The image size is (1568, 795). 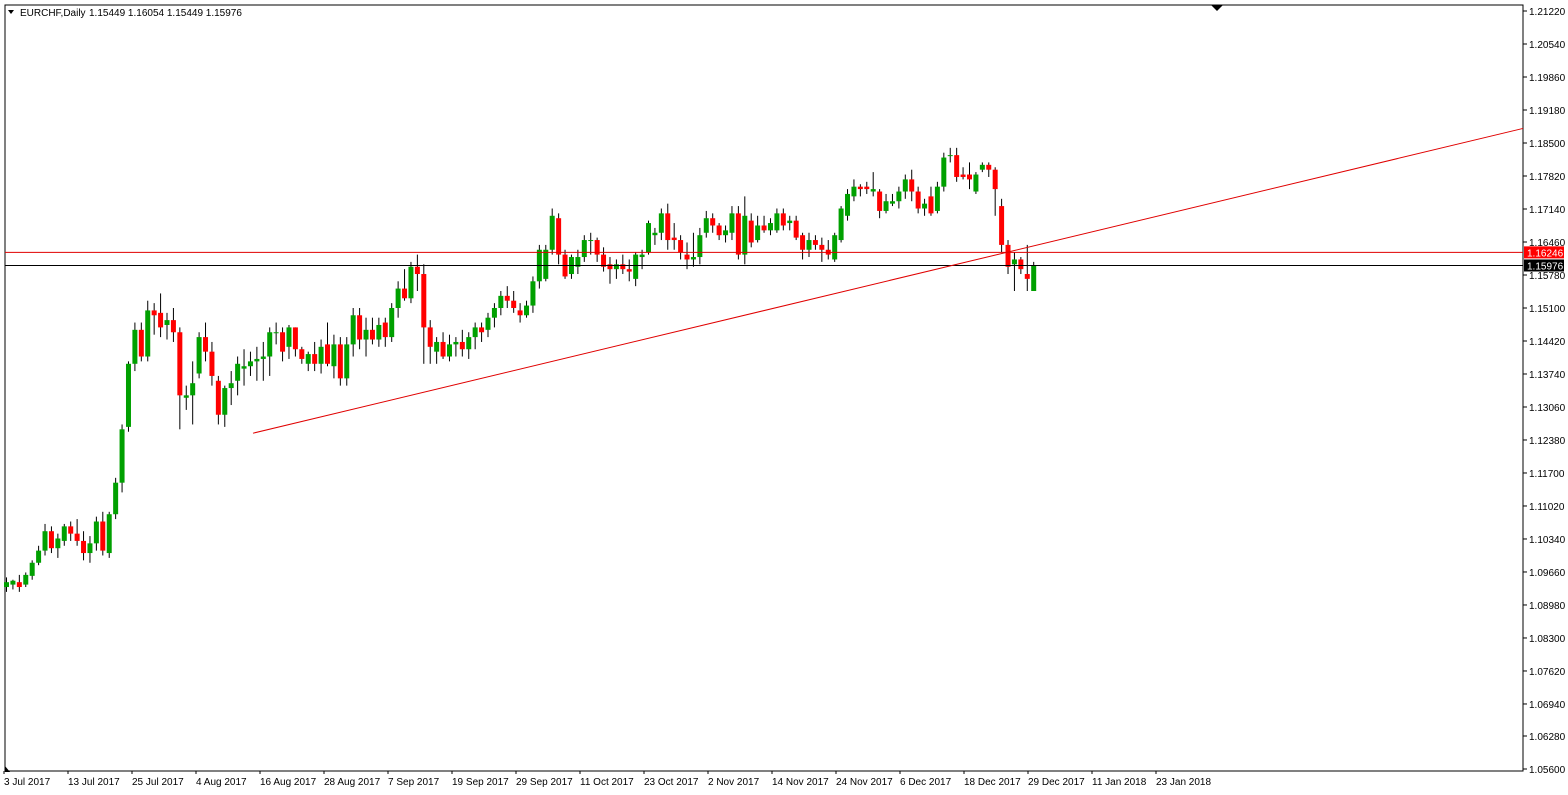 What do you see at coordinates (1547, 12) in the screenshot?
I see `y-tick-label: 1.21220` at bounding box center [1547, 12].